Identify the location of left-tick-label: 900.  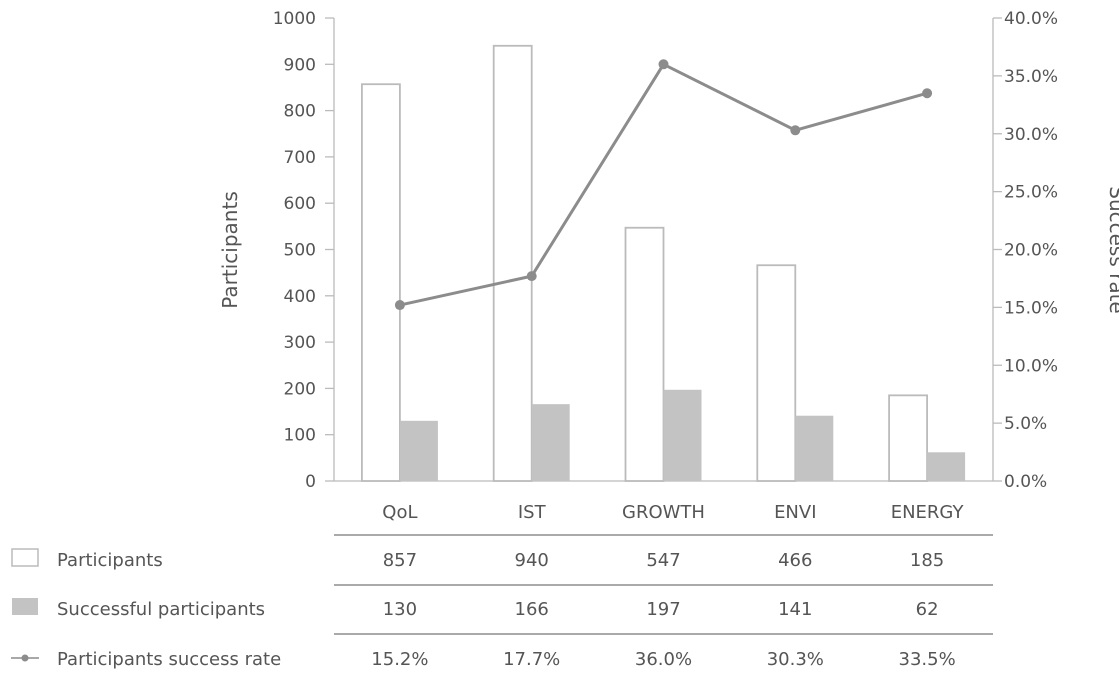
(300, 65).